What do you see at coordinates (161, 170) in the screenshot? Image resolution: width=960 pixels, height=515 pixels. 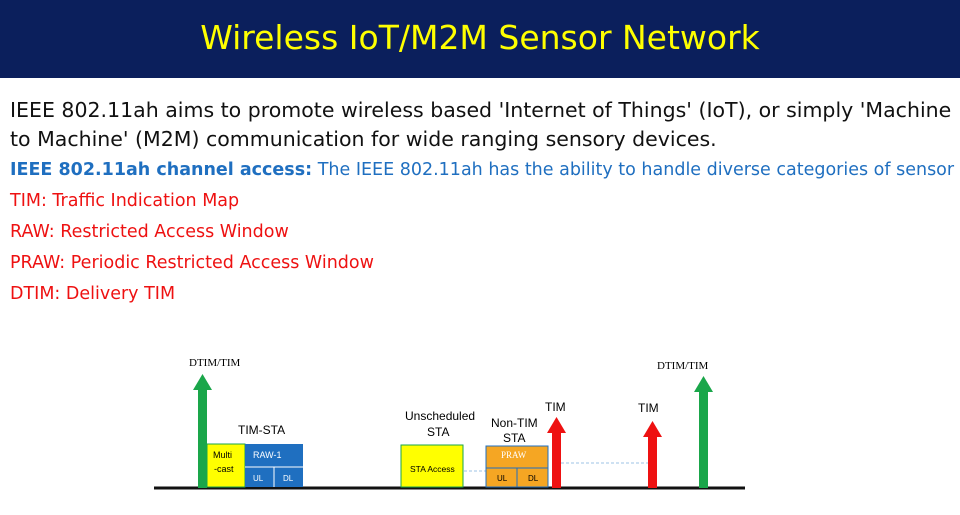 I see `channel-access-label: IEEE 802.11ah channel access:` at bounding box center [161, 170].